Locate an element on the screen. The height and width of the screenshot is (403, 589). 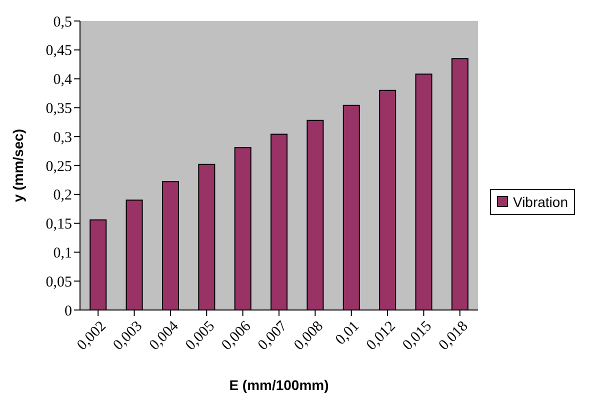
x-axis-title: E (mm/100mm) is located at coordinates (279, 385).